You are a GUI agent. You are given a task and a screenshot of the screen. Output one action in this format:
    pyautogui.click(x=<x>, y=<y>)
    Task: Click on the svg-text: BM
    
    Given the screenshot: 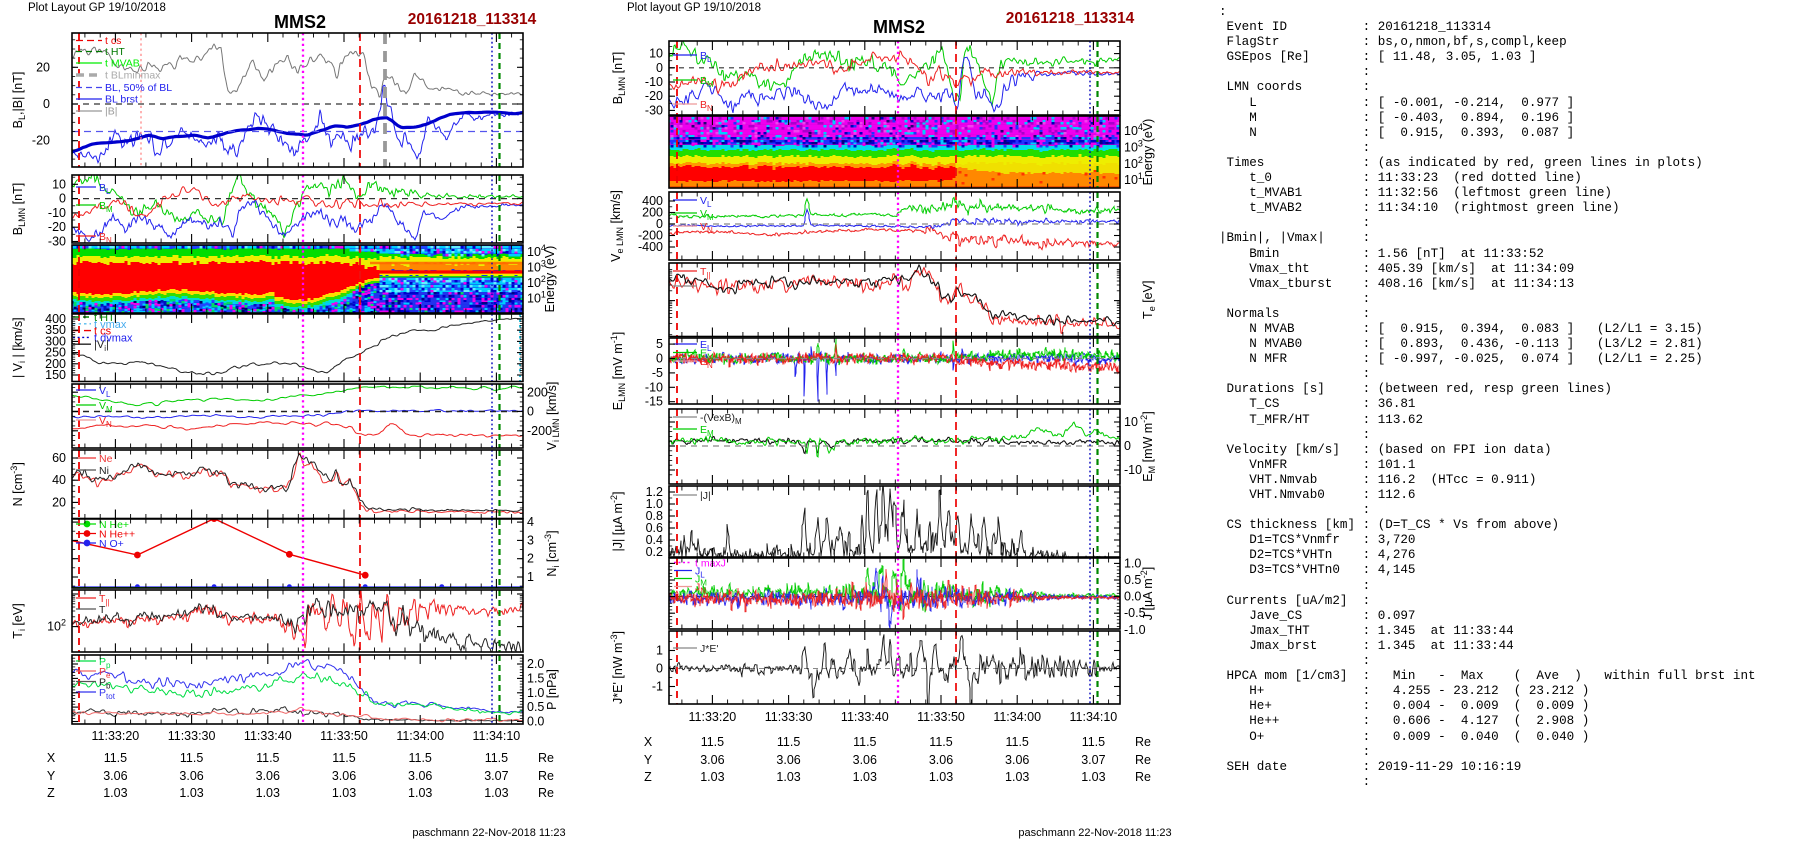 What is the action you would take?
    pyautogui.click(x=707, y=82)
    